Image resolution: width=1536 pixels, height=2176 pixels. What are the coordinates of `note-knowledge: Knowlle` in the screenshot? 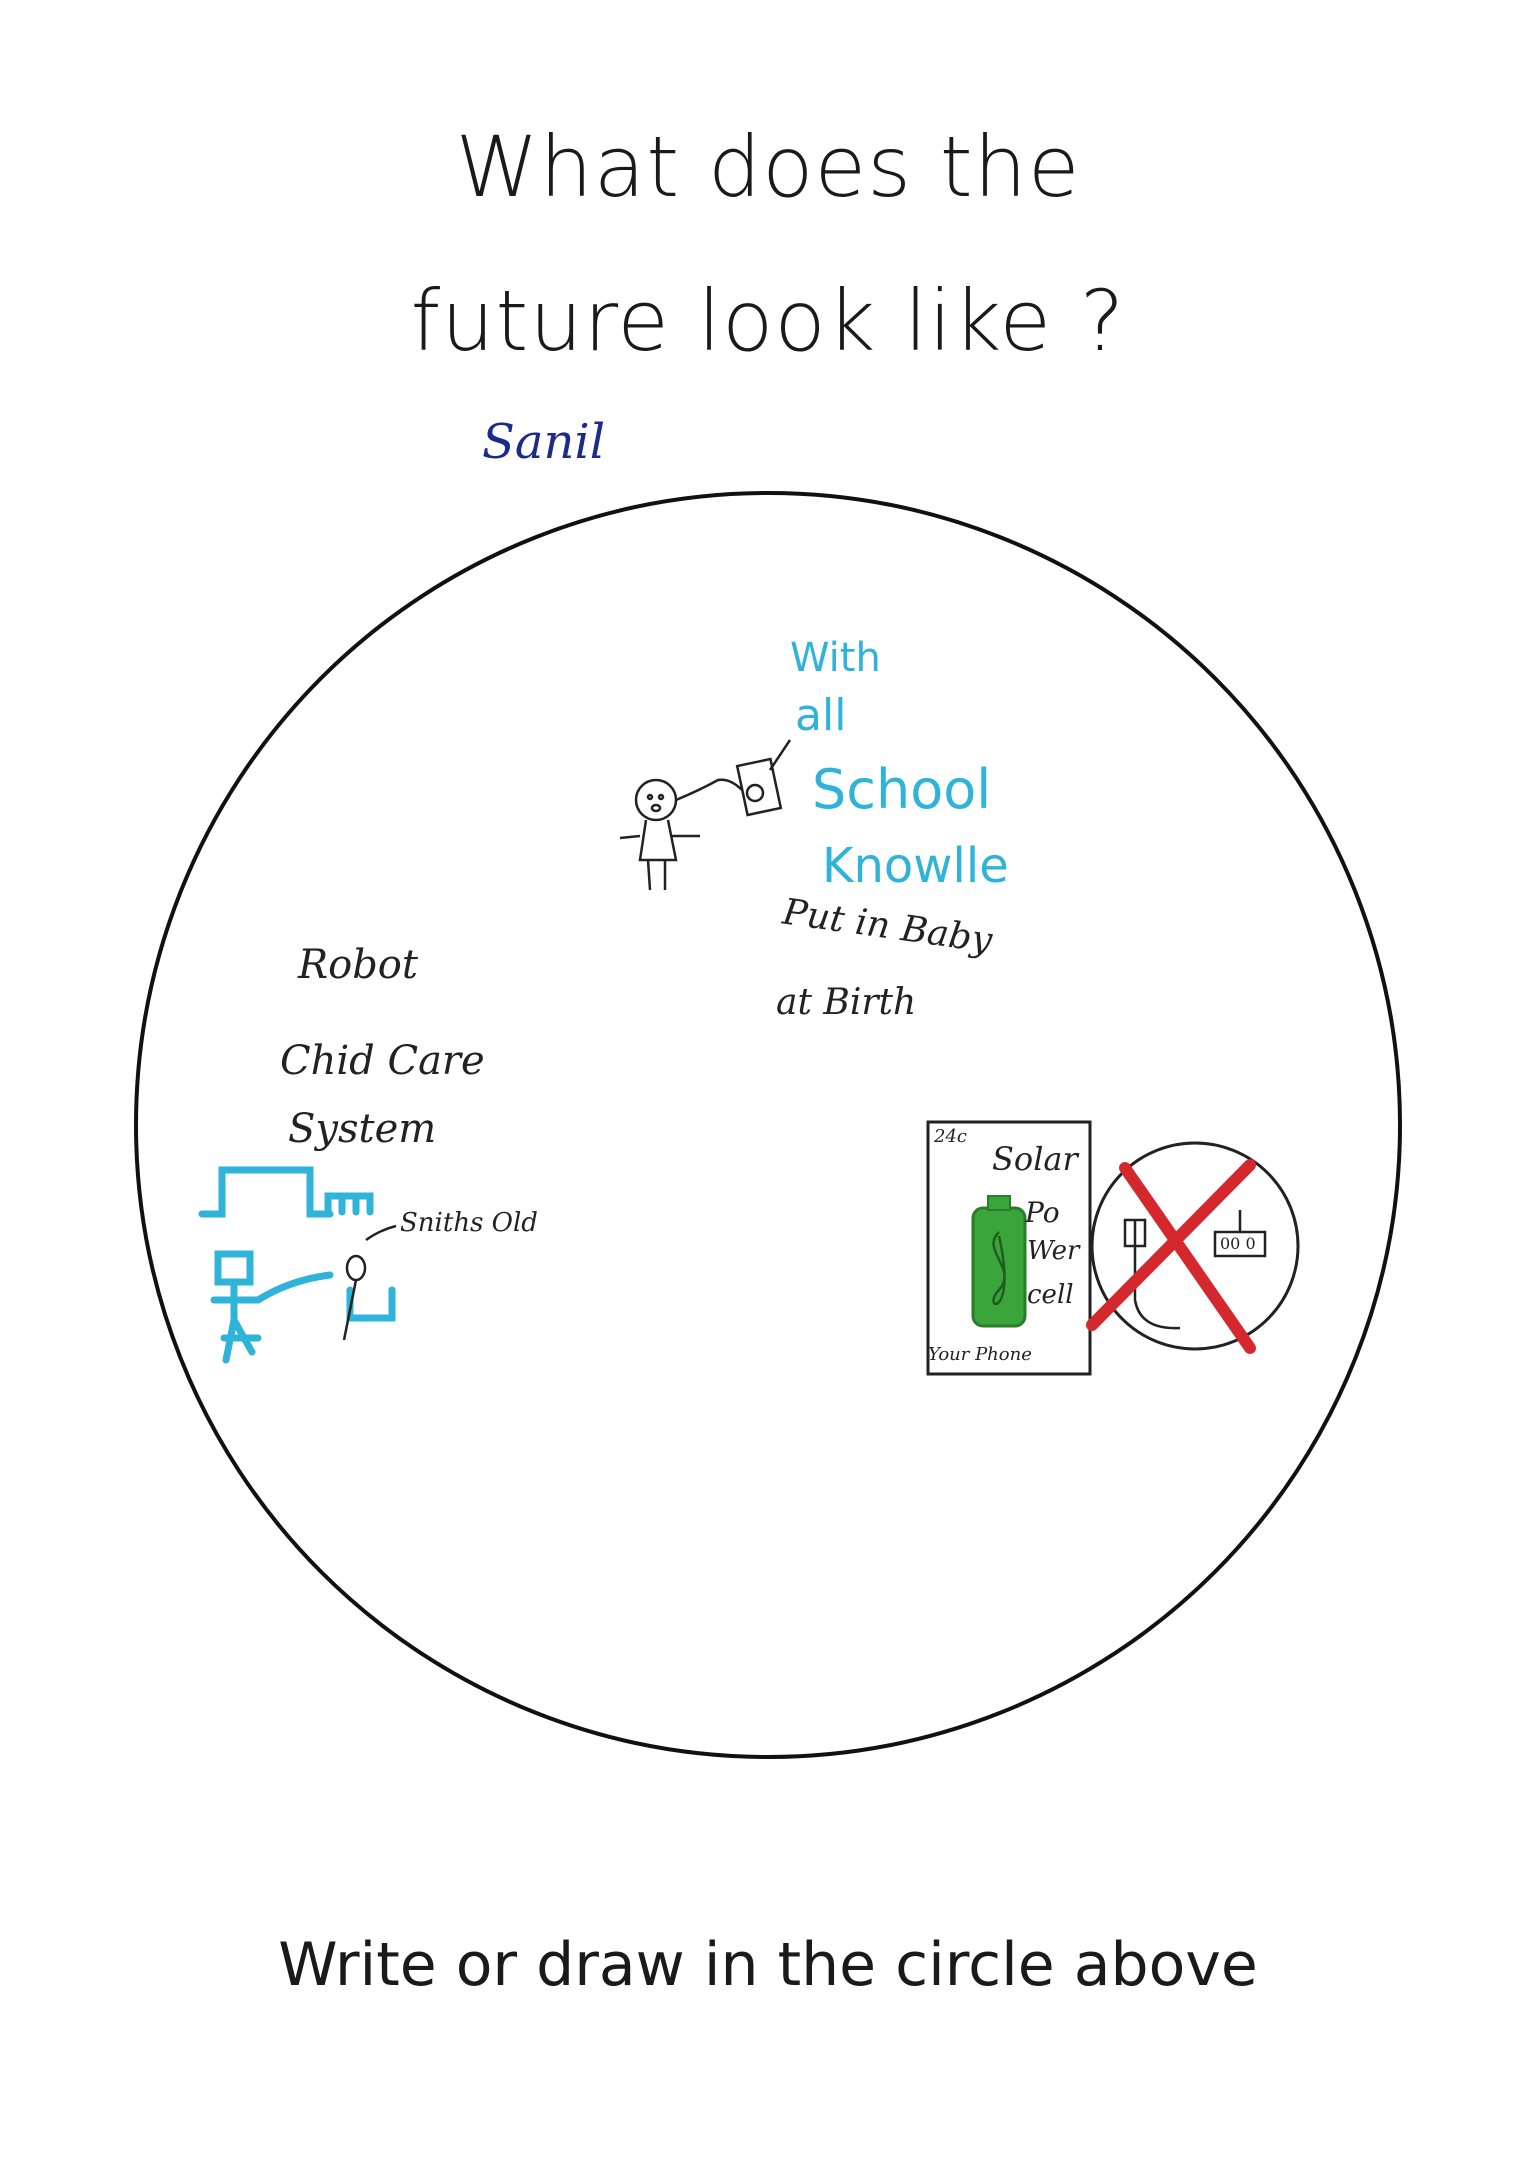 It's located at (915, 866).